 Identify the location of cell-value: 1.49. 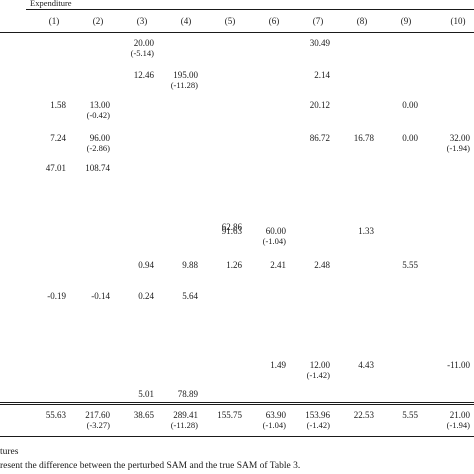
(278, 365).